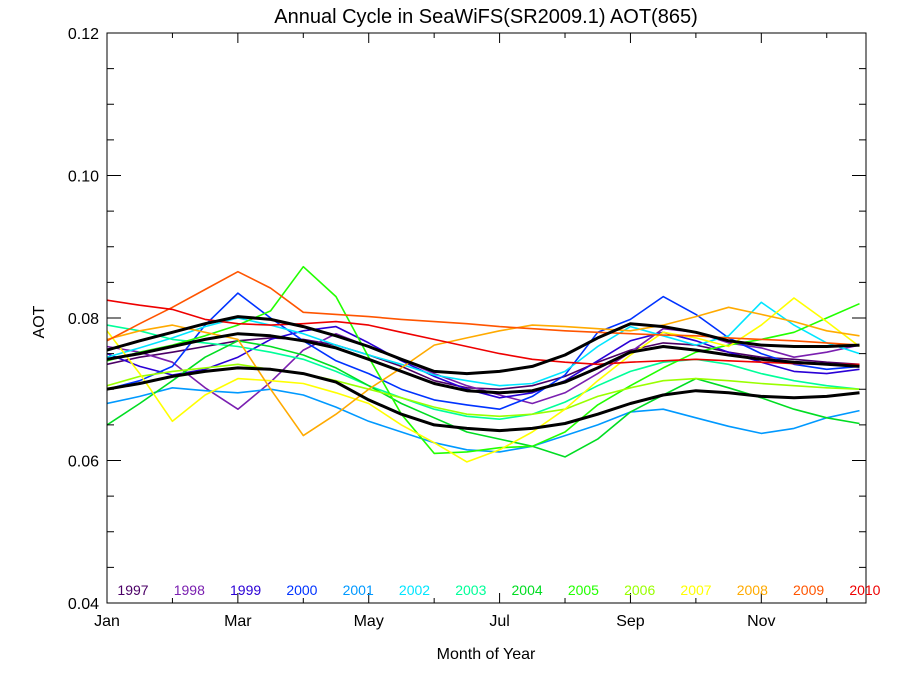 This screenshot has width=900, height=675. I want to click on series-line-2009, so click(483, 308).